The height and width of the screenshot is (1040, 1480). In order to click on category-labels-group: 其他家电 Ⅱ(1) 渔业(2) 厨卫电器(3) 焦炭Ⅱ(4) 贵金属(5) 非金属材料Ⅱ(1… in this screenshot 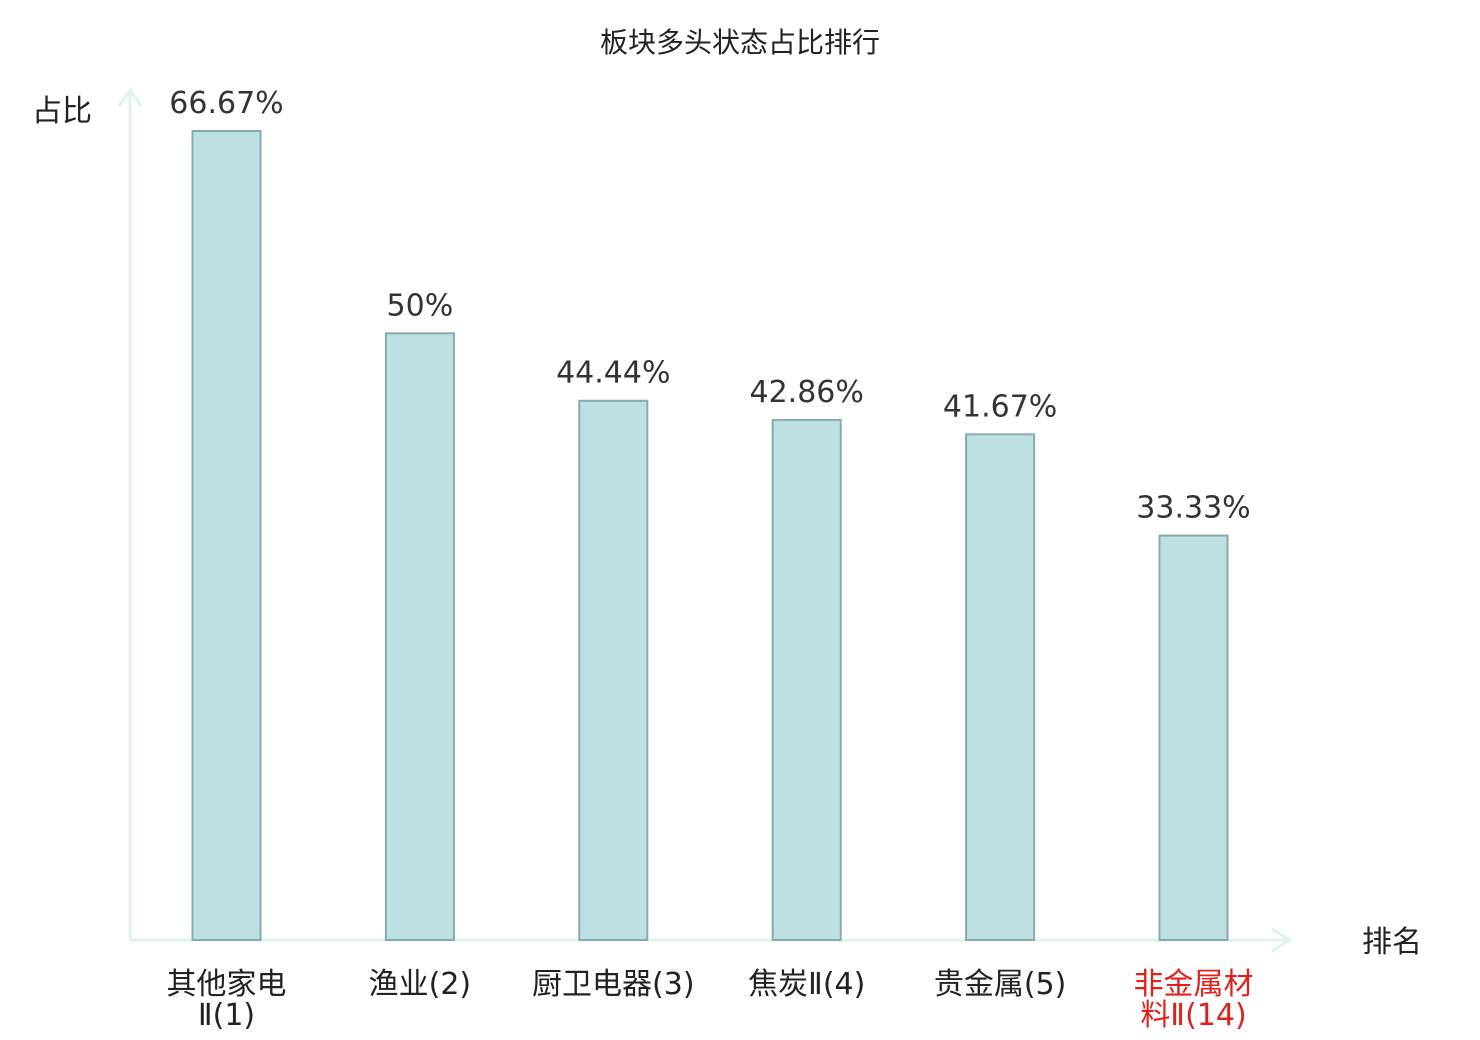, I will do `click(710, 1000)`.